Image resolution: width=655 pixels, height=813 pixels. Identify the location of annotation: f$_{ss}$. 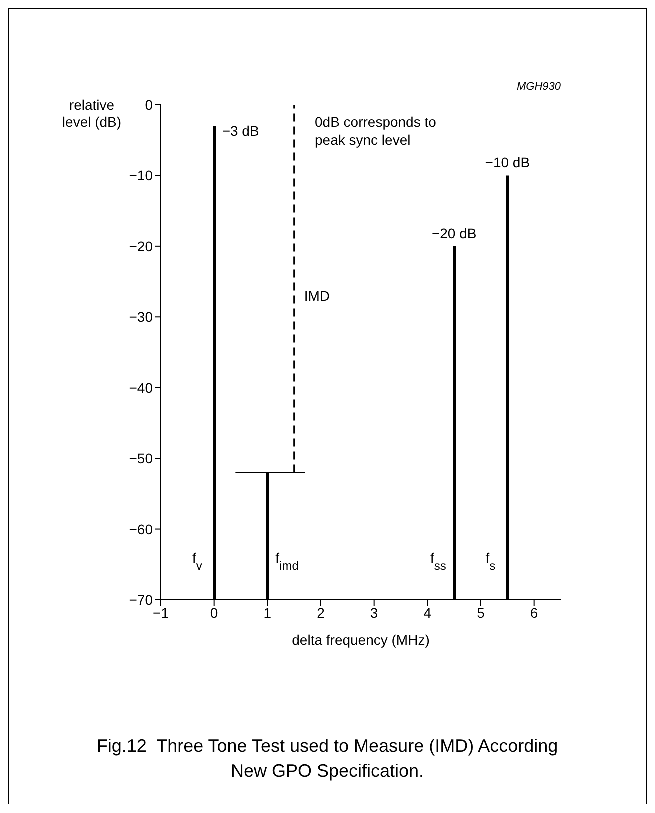
(438, 561).